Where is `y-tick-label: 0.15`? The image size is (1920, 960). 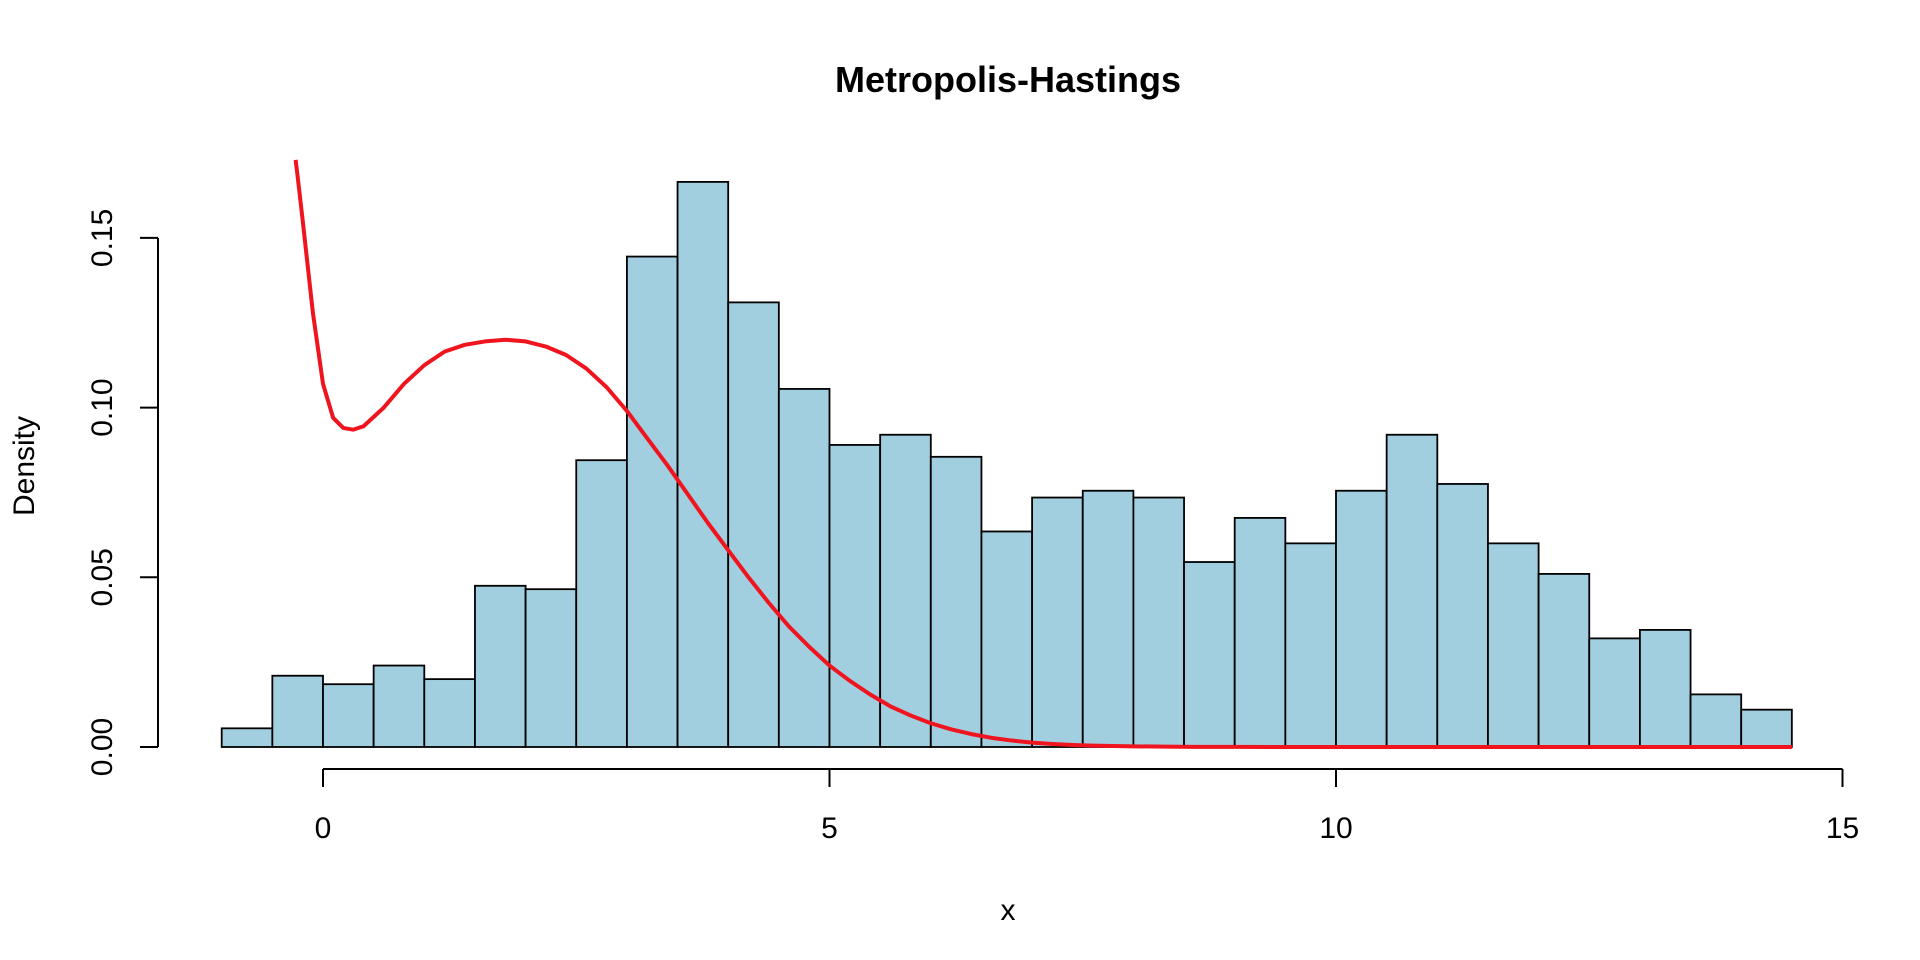 y-tick-label: 0.15 is located at coordinates (102, 238).